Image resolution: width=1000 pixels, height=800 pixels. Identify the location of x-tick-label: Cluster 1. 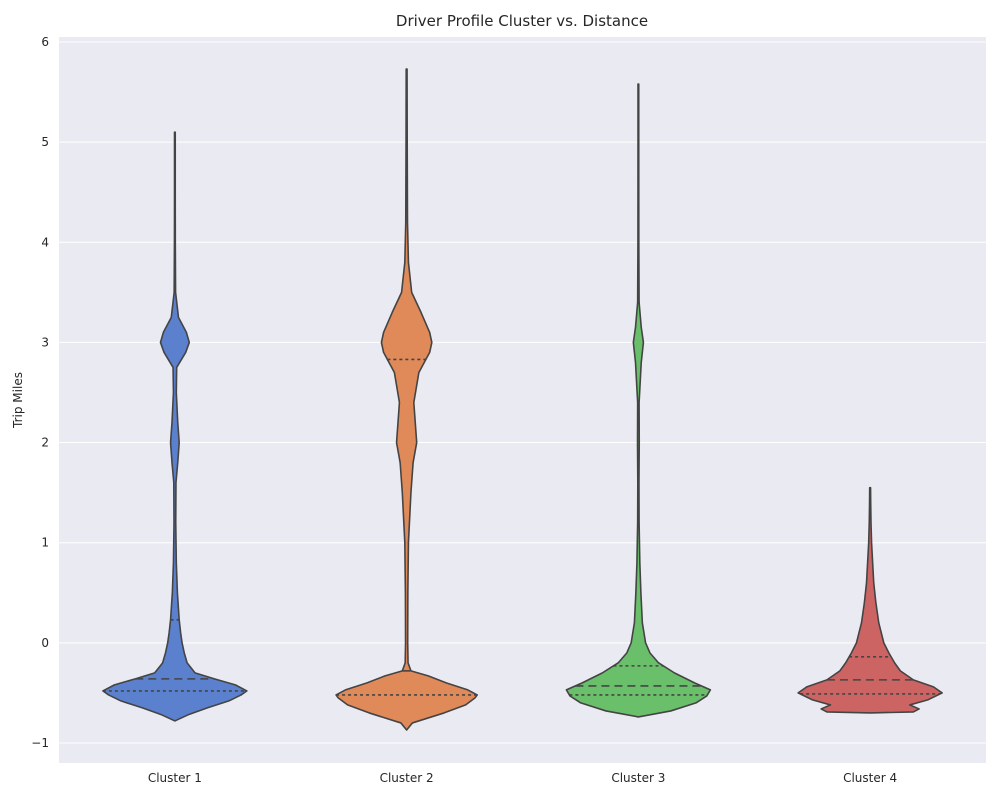
(175, 778).